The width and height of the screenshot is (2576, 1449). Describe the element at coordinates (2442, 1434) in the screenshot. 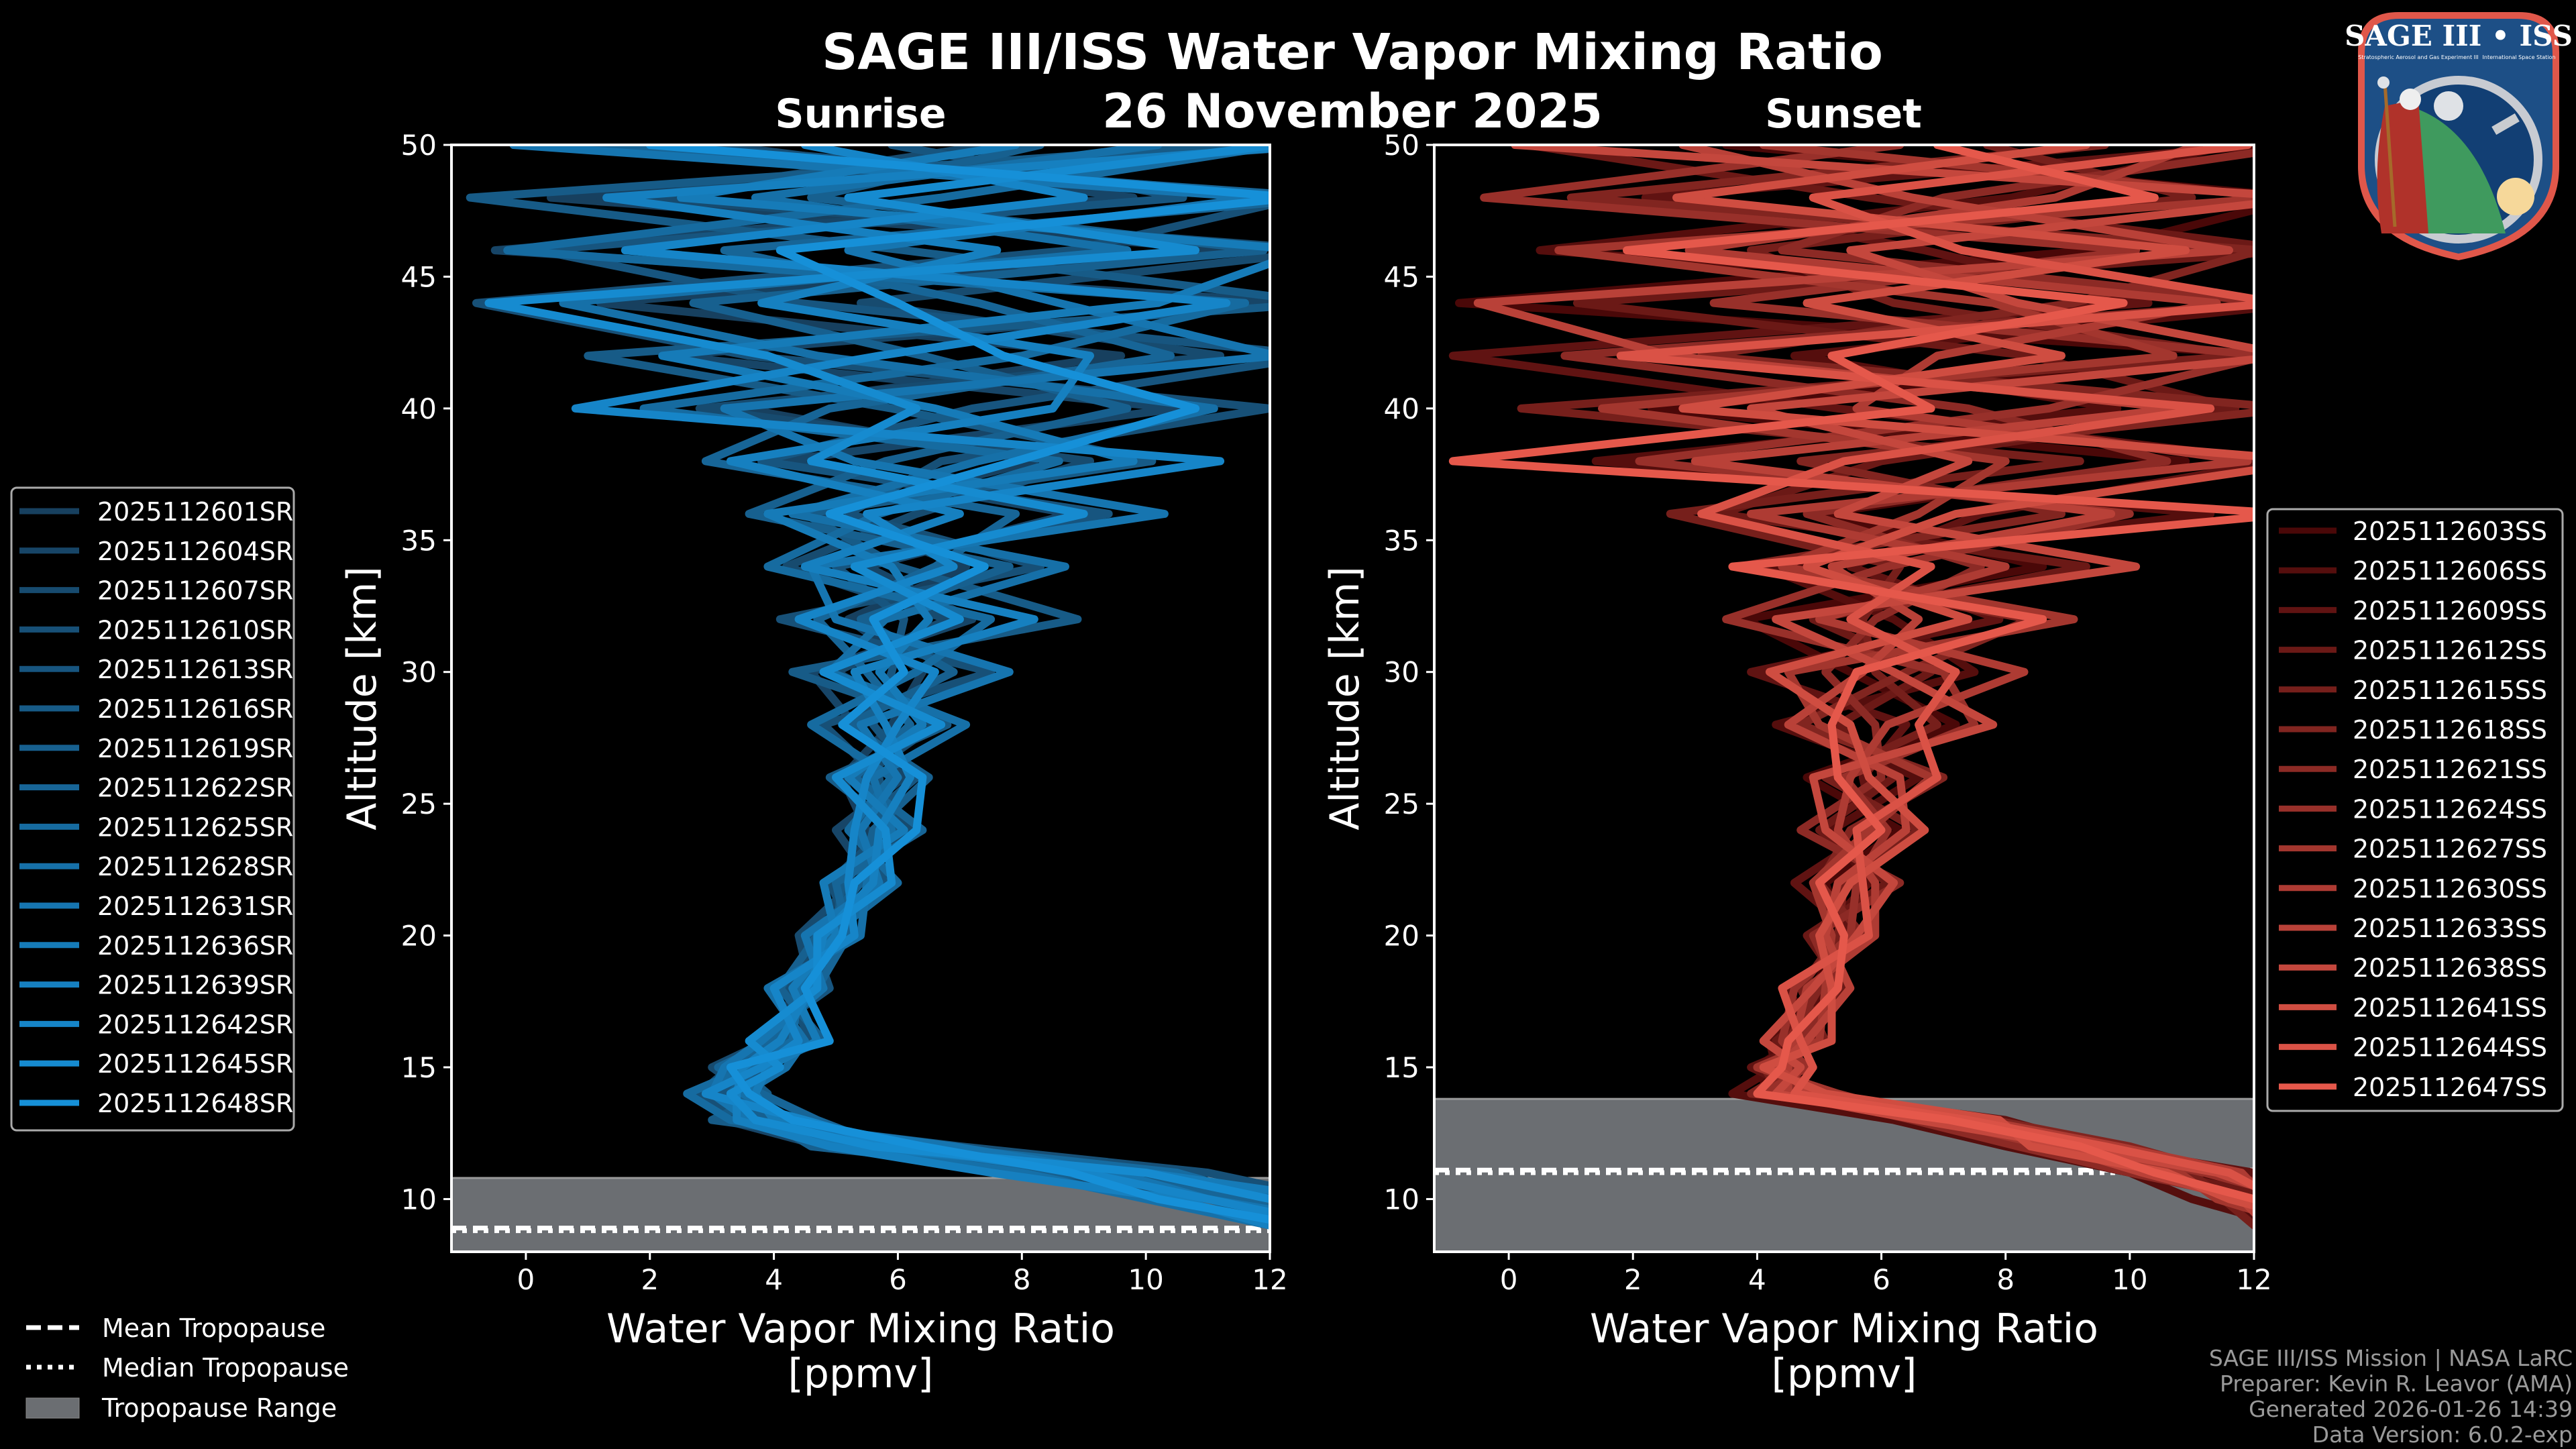

I see `footer-data-version: Data Version: 6.0.2-exp` at that location.